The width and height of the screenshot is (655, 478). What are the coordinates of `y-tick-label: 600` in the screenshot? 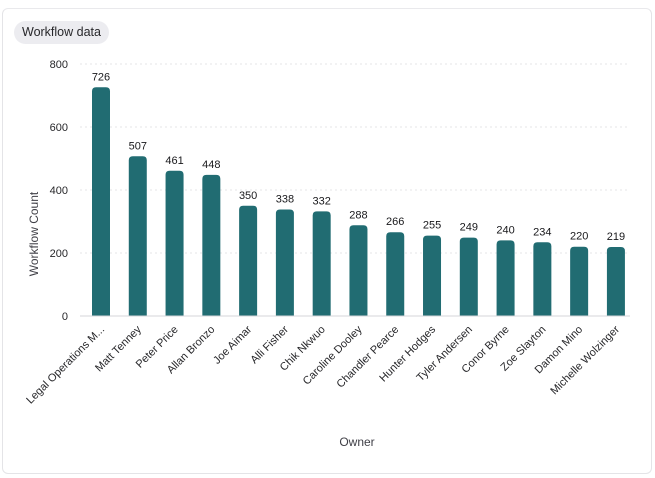 It's located at (59, 128).